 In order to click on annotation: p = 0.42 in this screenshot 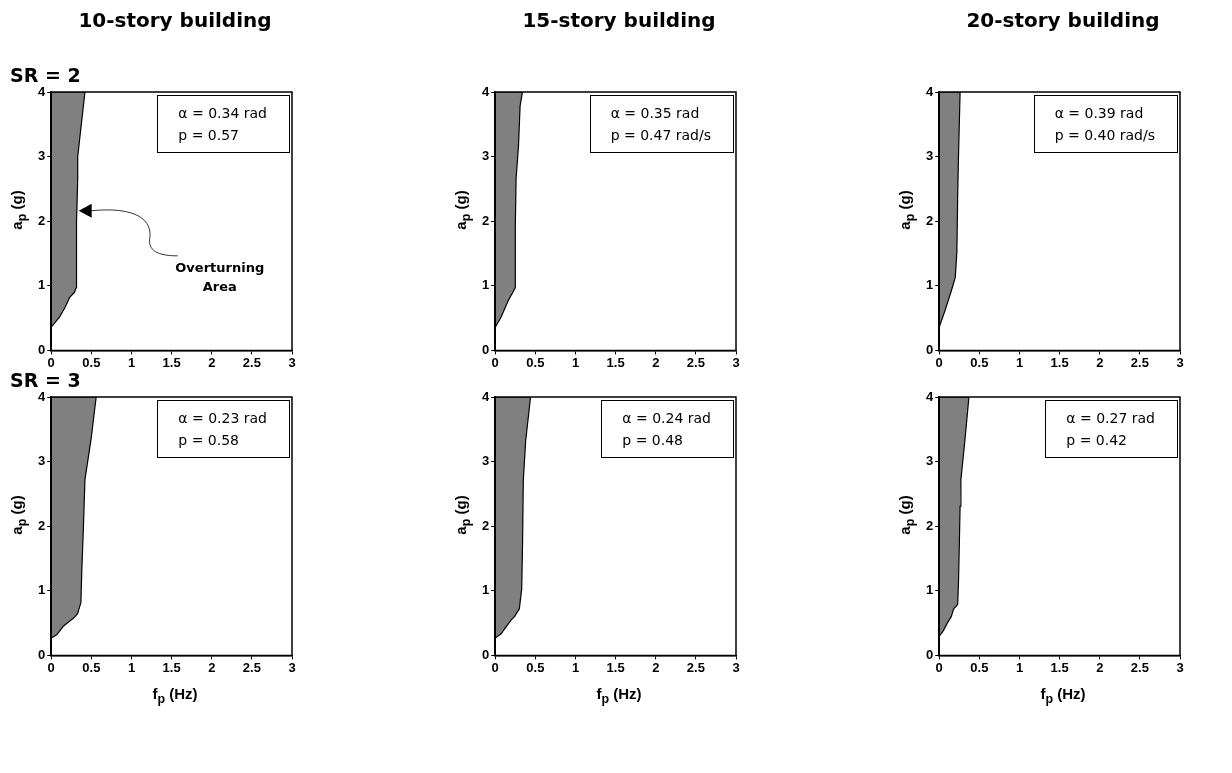, I will do `click(1097, 440)`.